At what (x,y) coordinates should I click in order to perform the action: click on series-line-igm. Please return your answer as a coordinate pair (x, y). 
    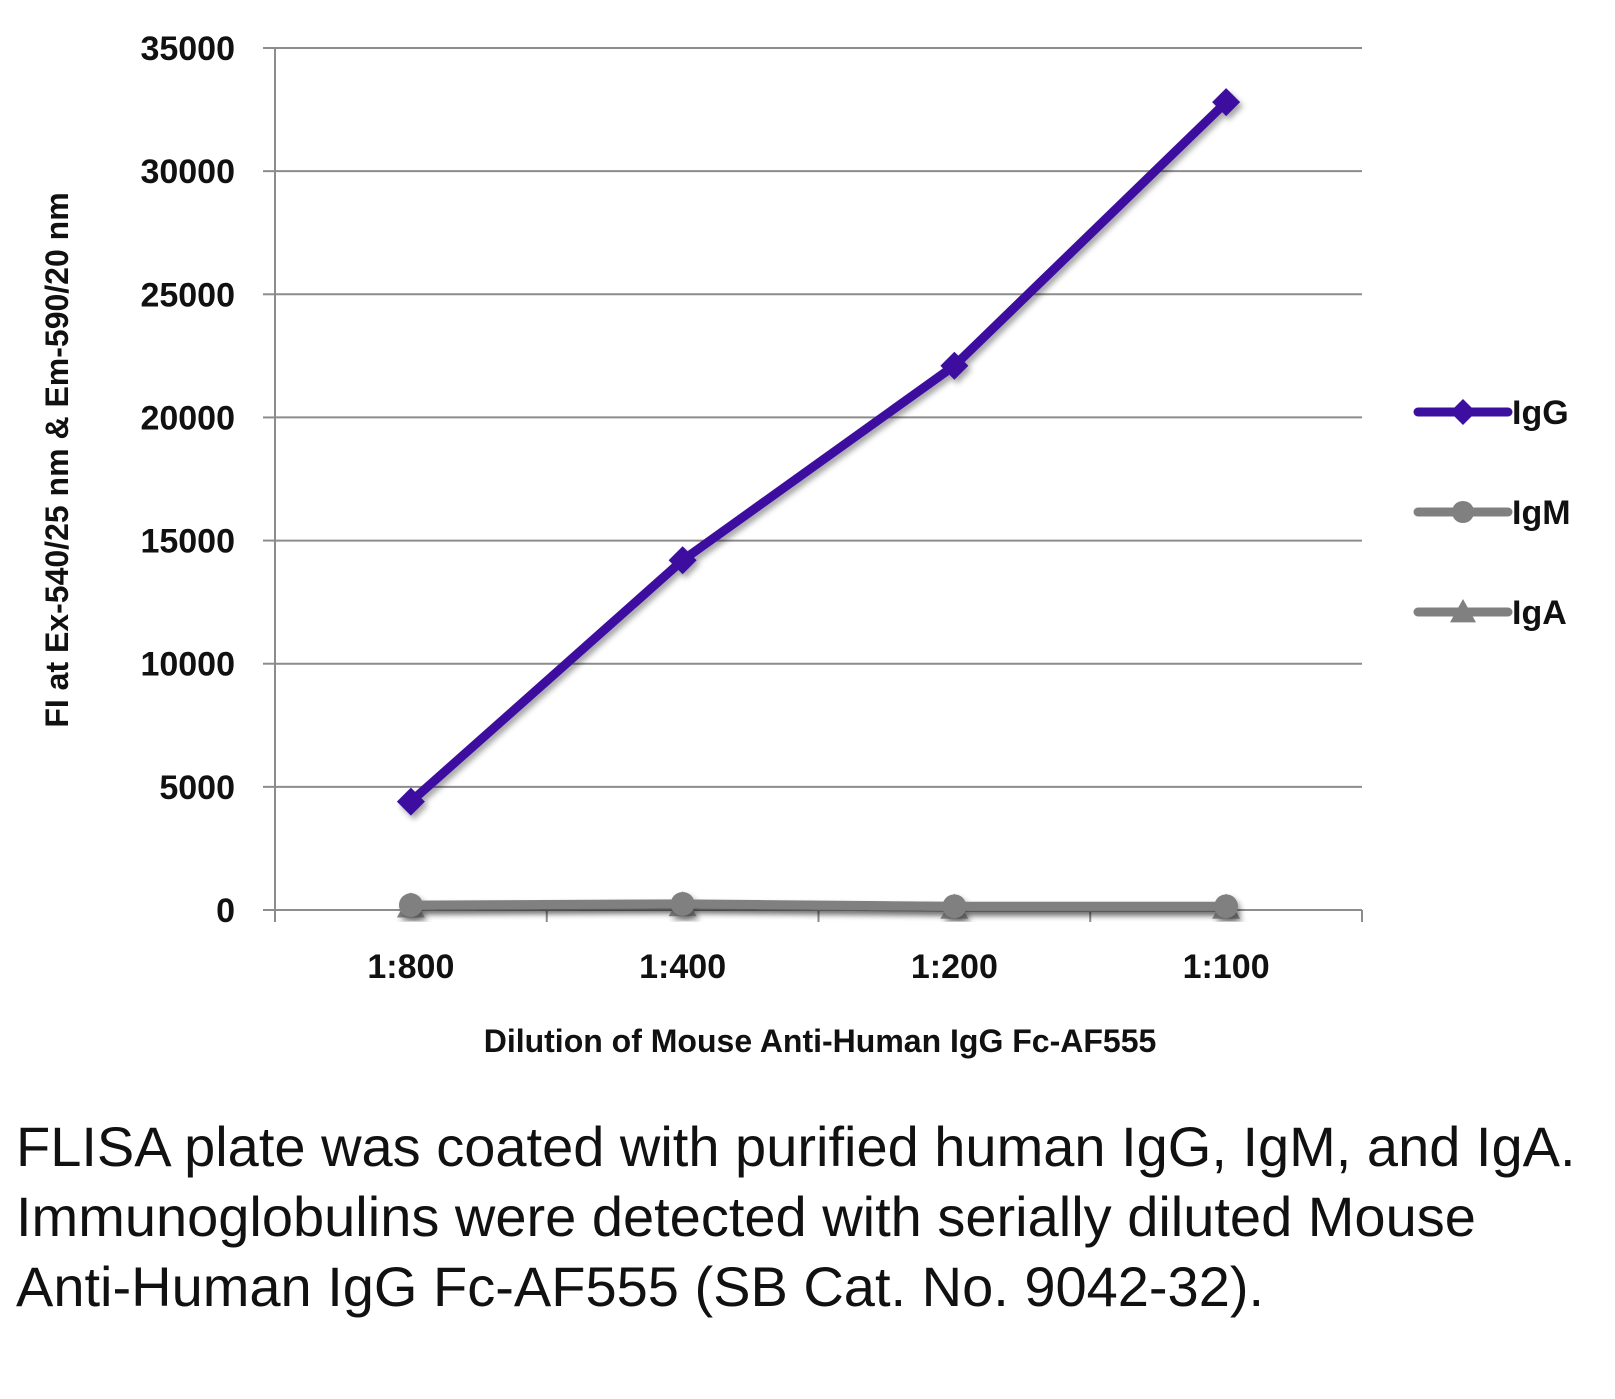
    Looking at the image, I should click on (818, 905).